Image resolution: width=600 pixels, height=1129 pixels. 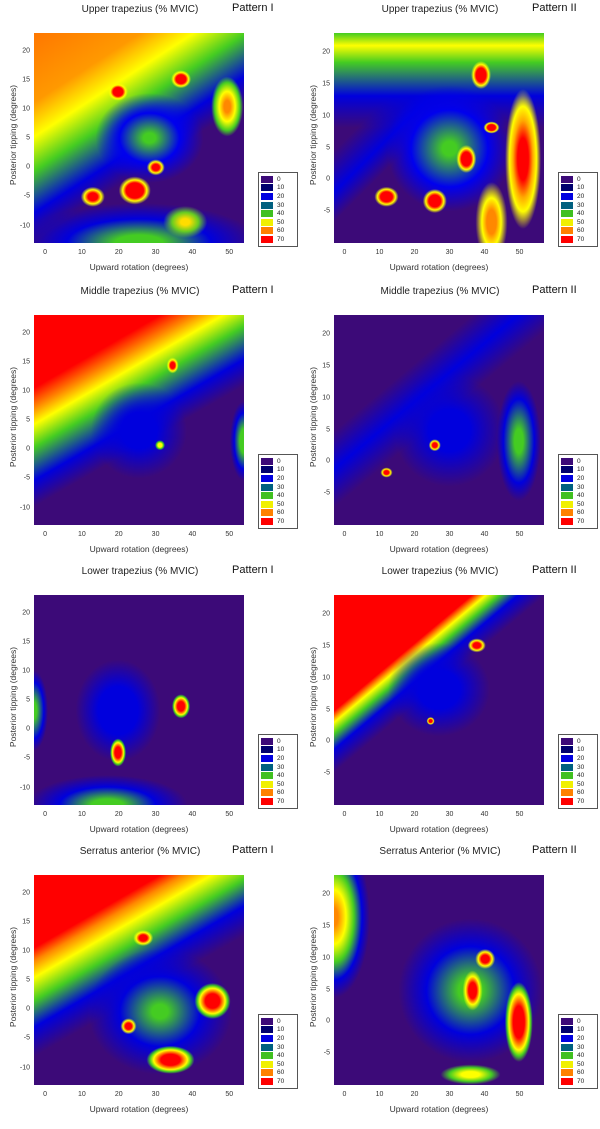 What do you see at coordinates (578, 213) in the screenshot?
I see `legend-entry: 40` at bounding box center [578, 213].